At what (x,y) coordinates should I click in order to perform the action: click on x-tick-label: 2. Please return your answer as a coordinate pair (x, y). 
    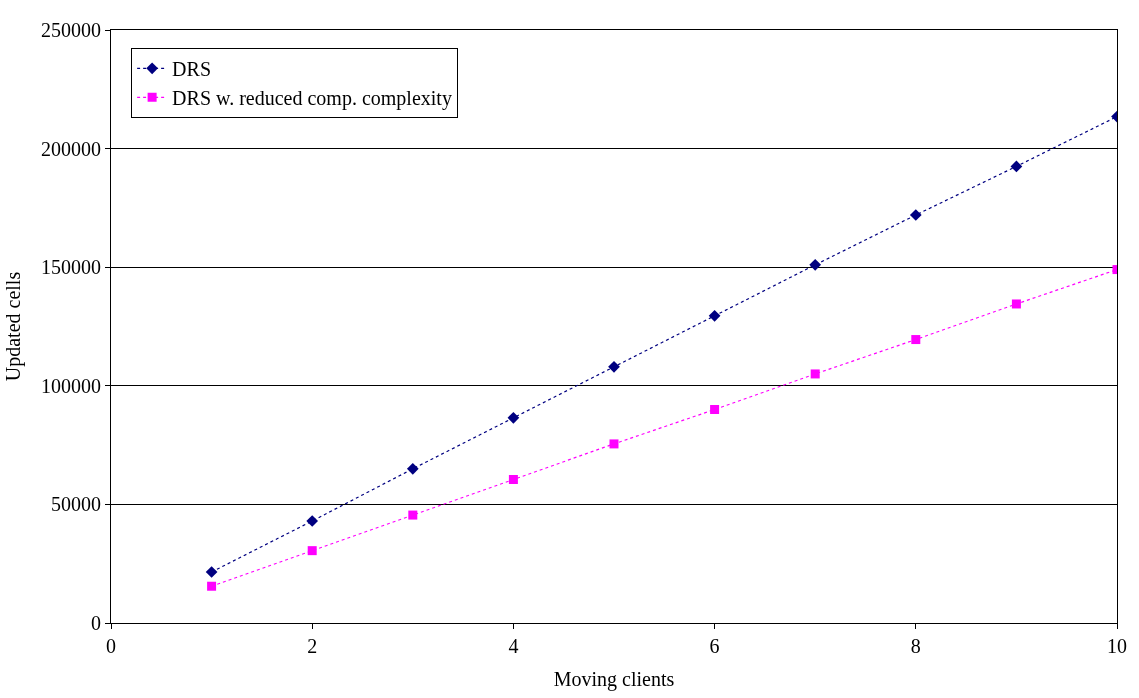
    Looking at the image, I should click on (312, 646).